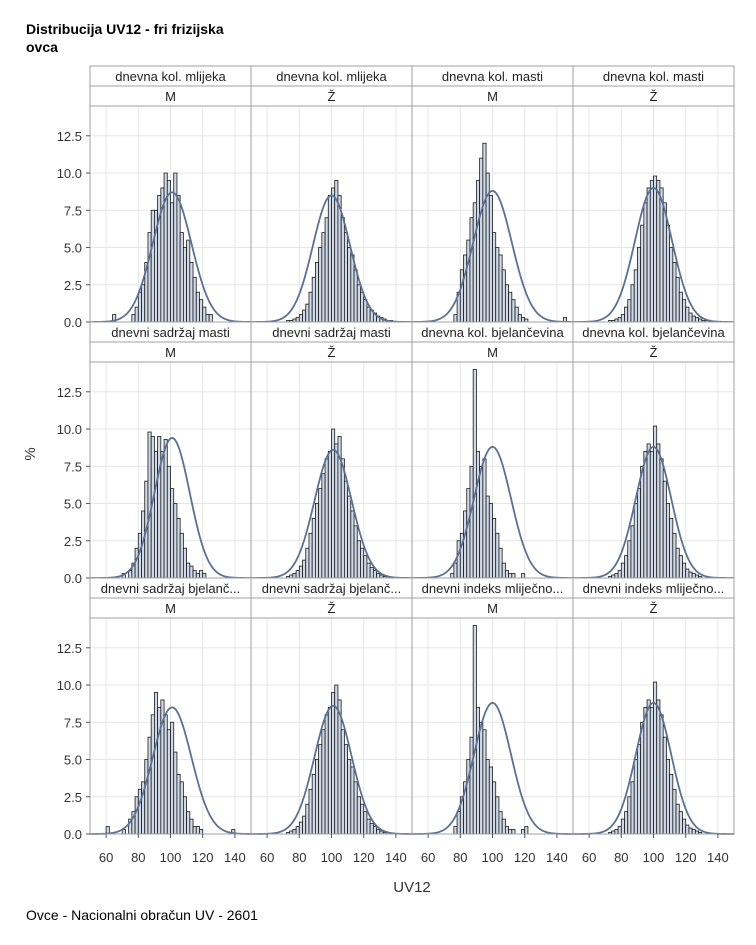 Image resolution: width=756 pixels, height=945 pixels. I want to click on y-tick-label: 10.0, so click(69, 429).